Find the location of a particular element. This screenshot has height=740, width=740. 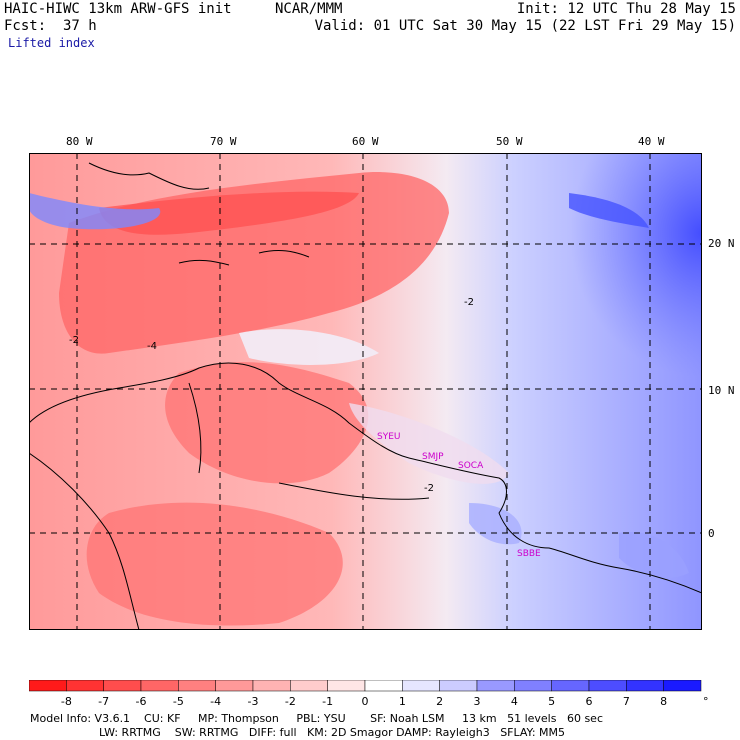

station-sbbe: SBBE is located at coordinates (529, 554).